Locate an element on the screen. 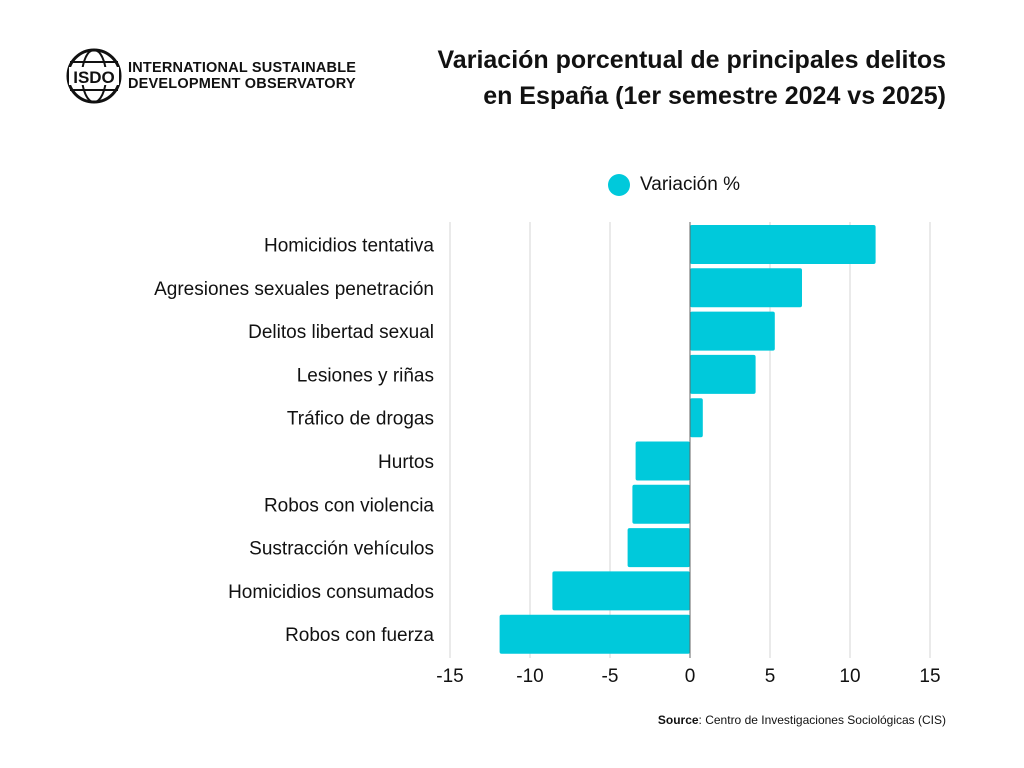  legend-label: Variación % is located at coordinates (690, 184).